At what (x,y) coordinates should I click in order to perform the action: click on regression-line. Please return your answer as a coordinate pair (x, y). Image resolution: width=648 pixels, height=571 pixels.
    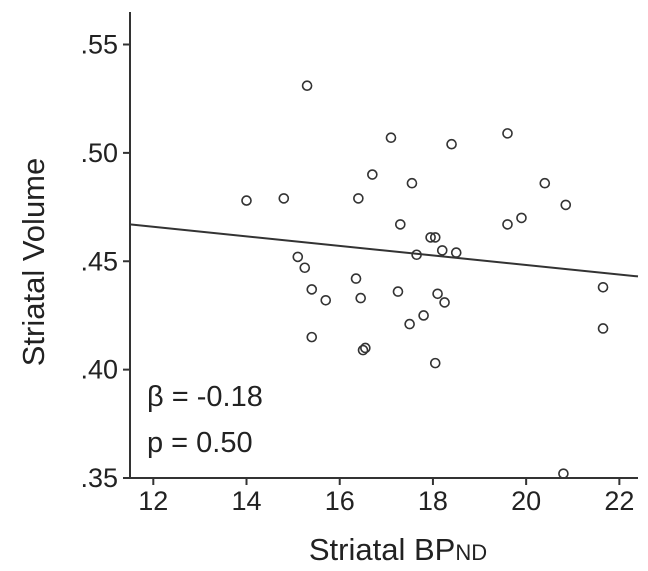
    Looking at the image, I should click on (384, 250).